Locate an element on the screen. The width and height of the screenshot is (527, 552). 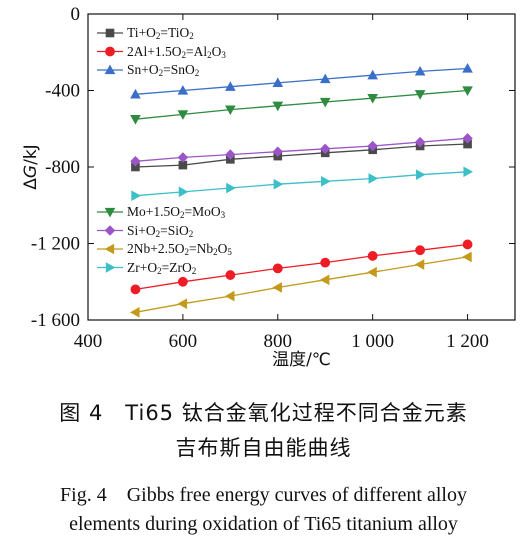
y-tick-label: -1 200 is located at coordinates (55, 244).